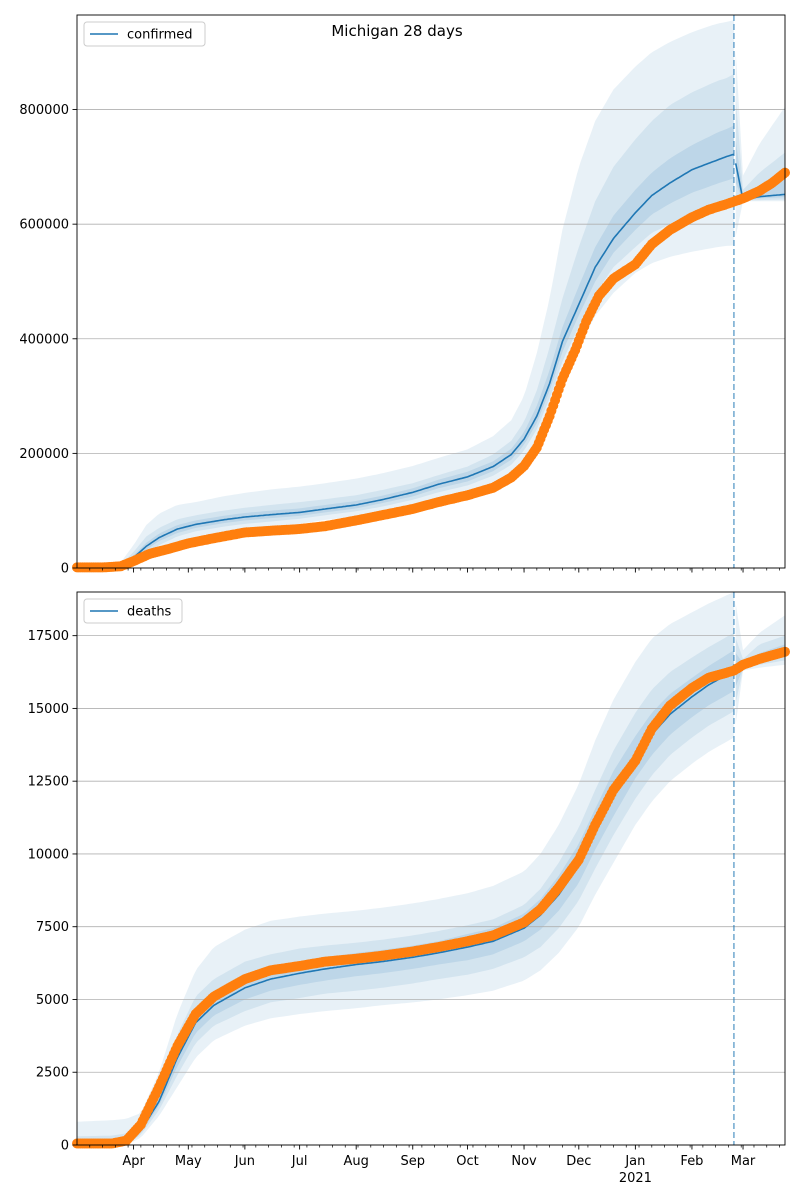 Image resolution: width=800 pixels, height=1200 pixels. I want to click on figure-title: Michigan 28 days, so click(396, 31).